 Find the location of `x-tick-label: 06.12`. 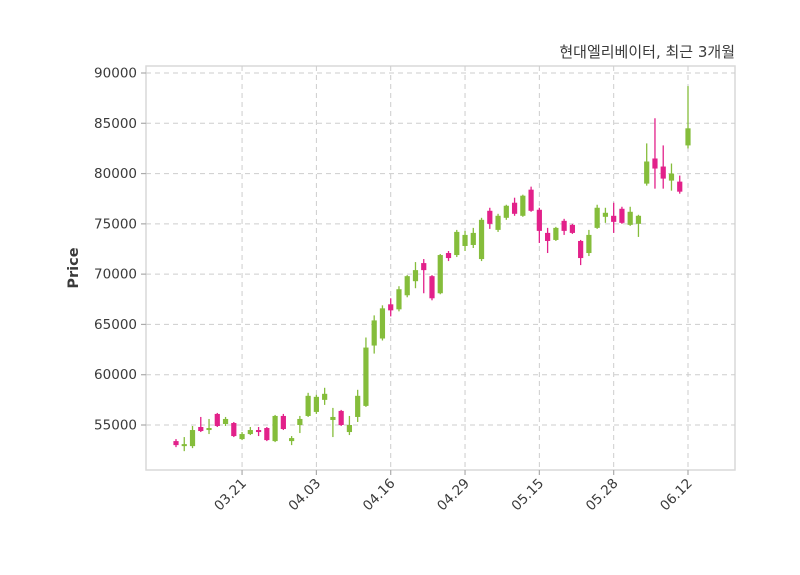

x-tick-label: 06.12 is located at coordinates (676, 495).